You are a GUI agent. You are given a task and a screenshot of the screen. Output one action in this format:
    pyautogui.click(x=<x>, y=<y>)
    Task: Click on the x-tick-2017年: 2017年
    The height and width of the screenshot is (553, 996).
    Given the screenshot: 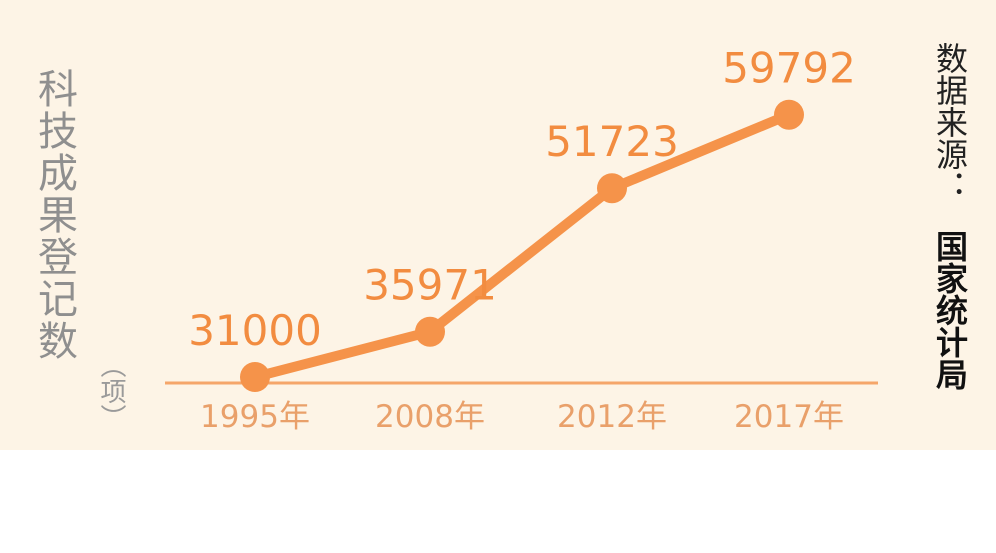 What is the action you would take?
    pyautogui.click(x=789, y=417)
    